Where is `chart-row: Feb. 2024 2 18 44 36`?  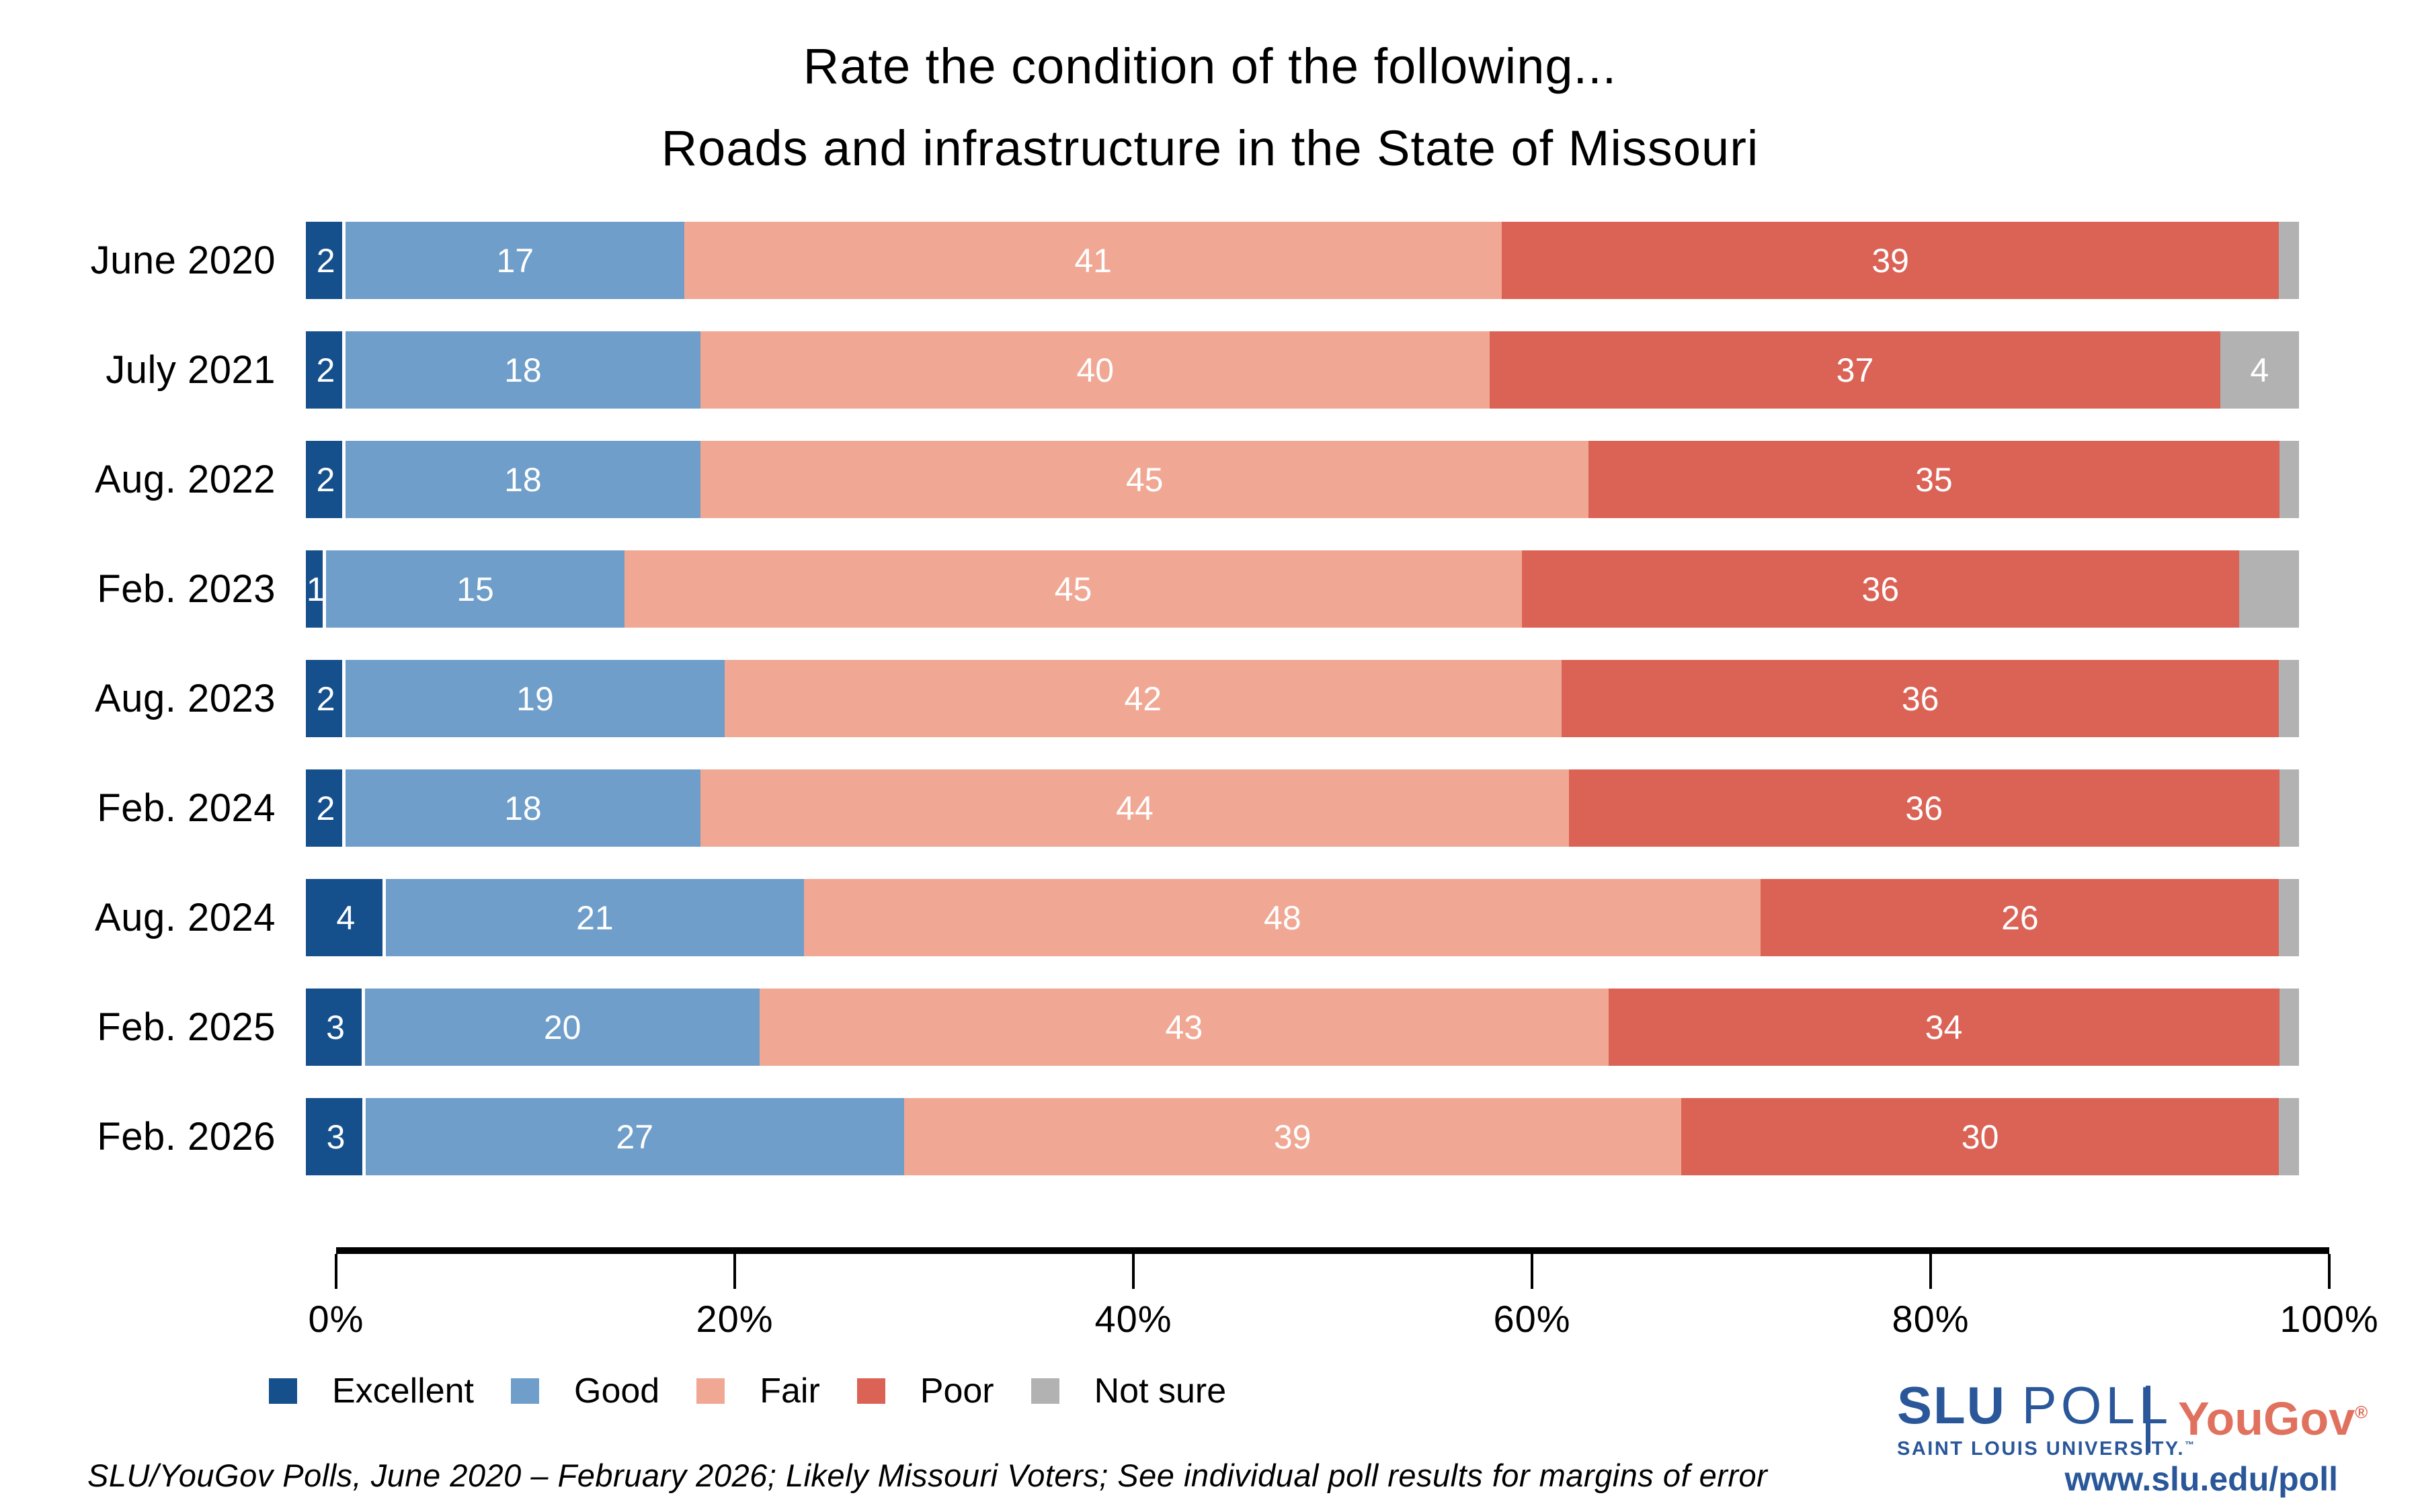
chart-row: Feb. 2024 2 18 44 36 is located at coordinates (1210, 808).